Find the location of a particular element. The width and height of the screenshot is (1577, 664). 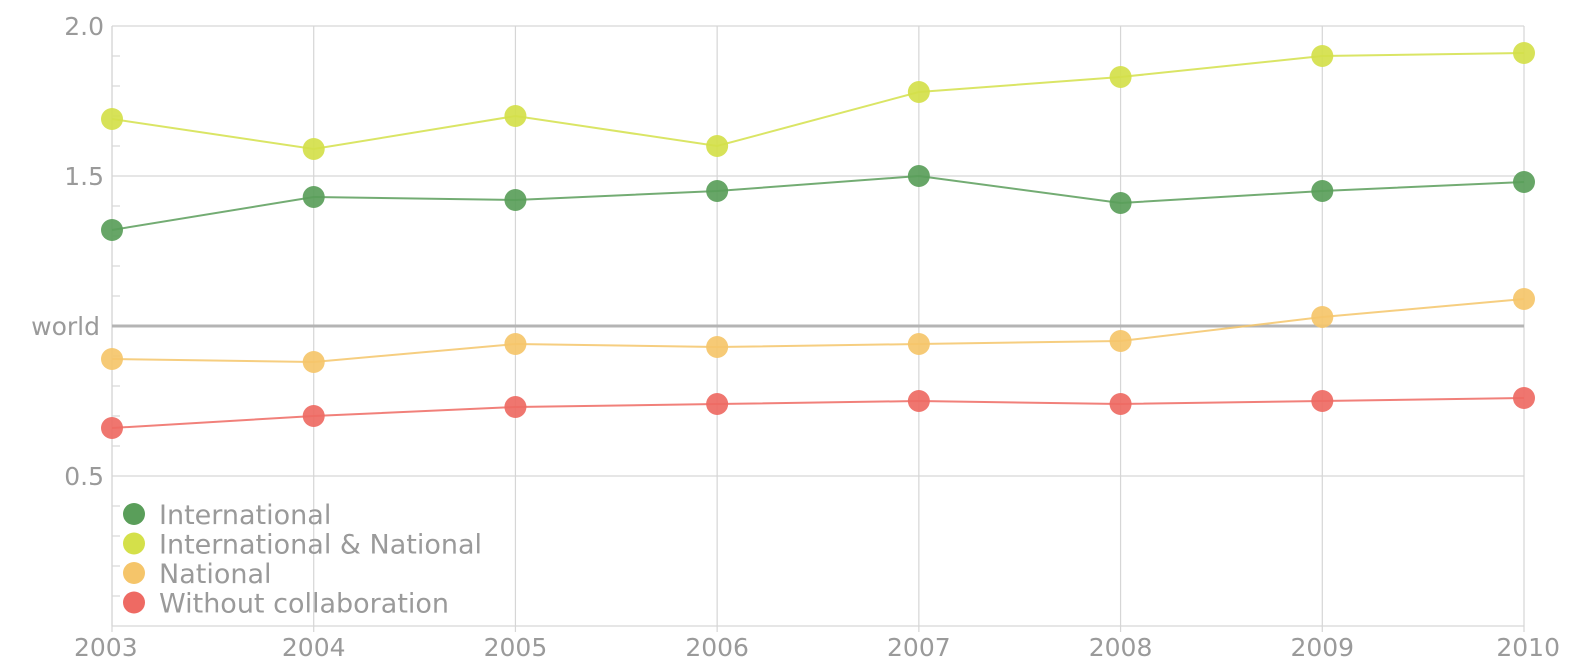

x-tick-label: 2004 is located at coordinates (314, 647).